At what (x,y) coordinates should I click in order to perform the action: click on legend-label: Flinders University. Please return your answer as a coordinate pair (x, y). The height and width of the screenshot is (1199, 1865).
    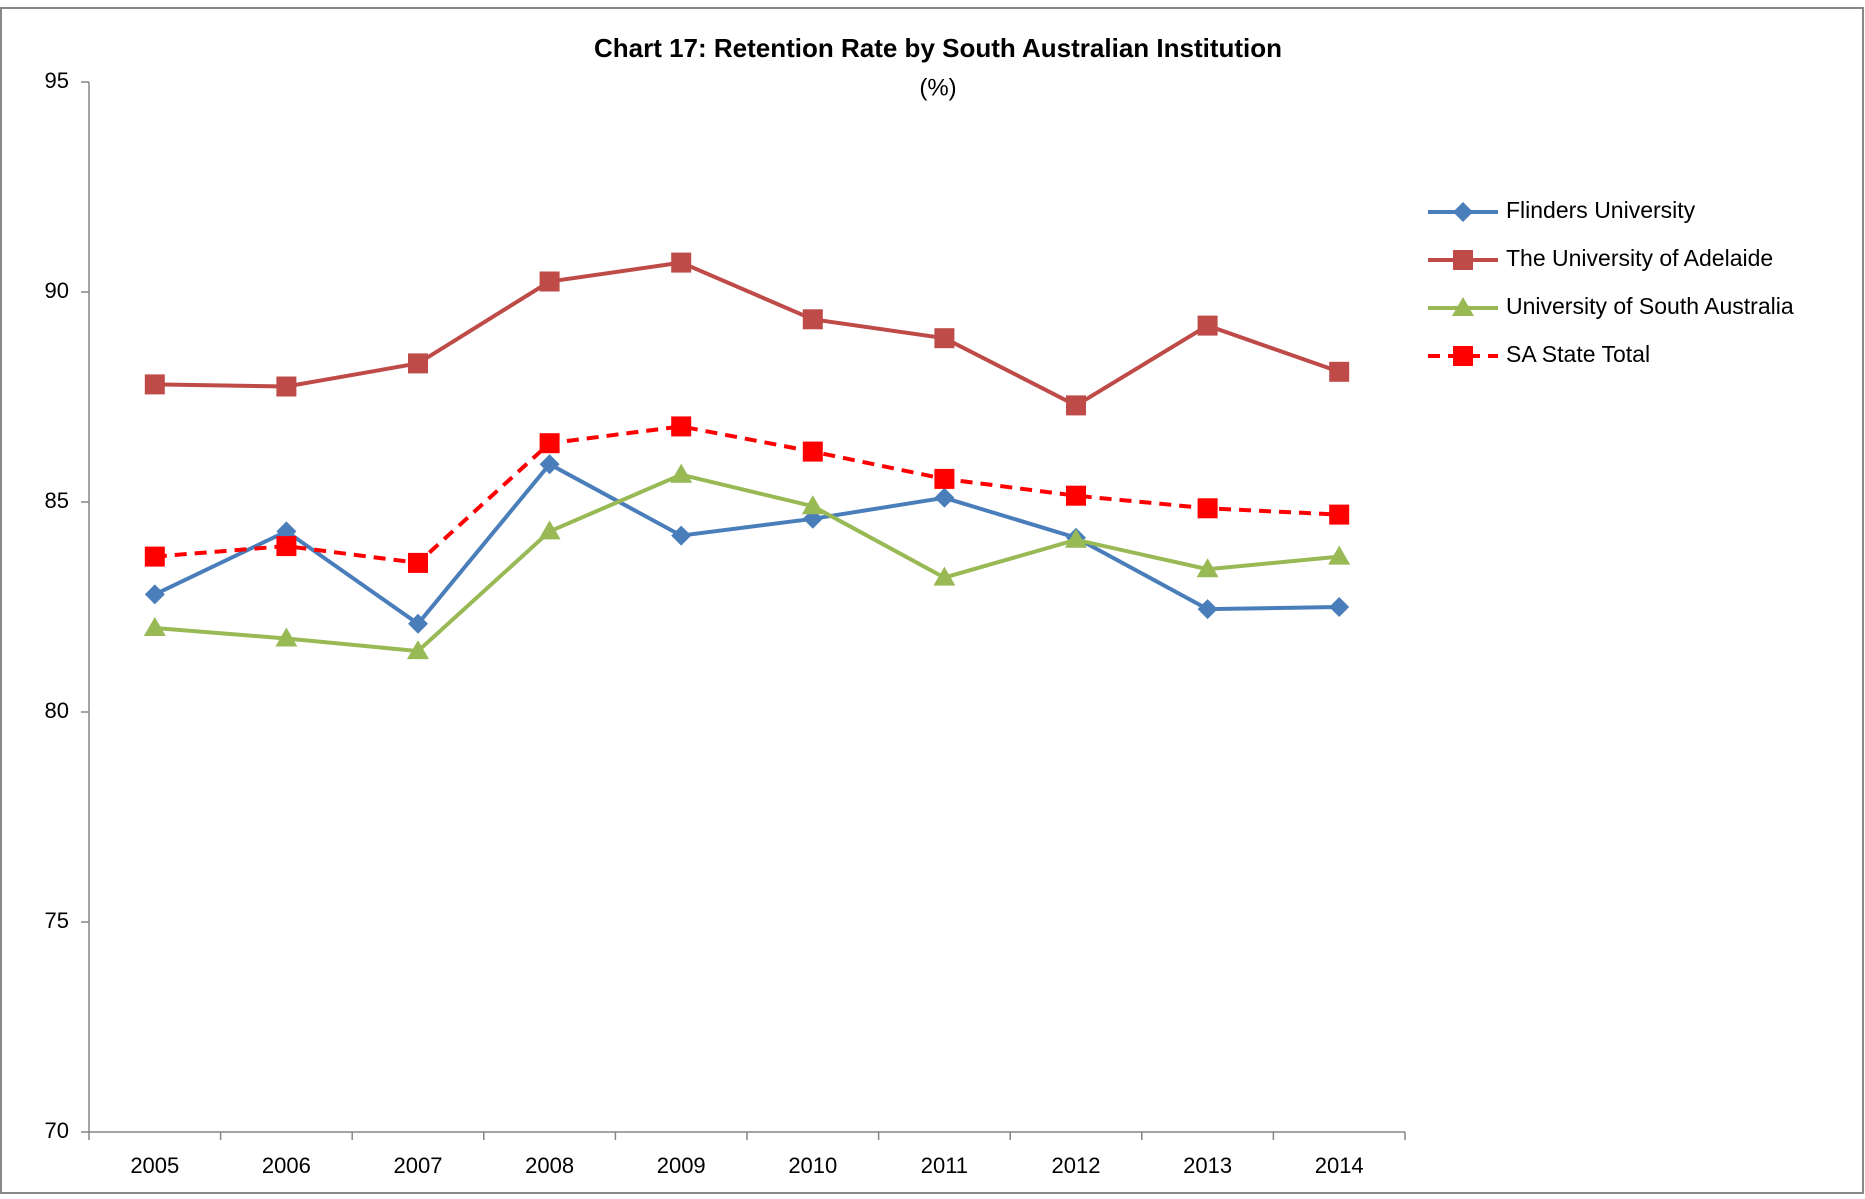
    Looking at the image, I should click on (1601, 210).